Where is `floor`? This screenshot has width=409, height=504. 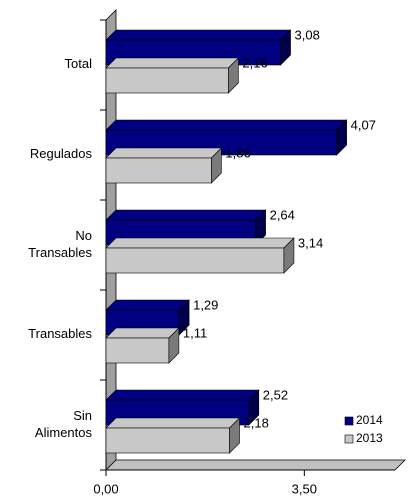
floor is located at coordinates (255, 465).